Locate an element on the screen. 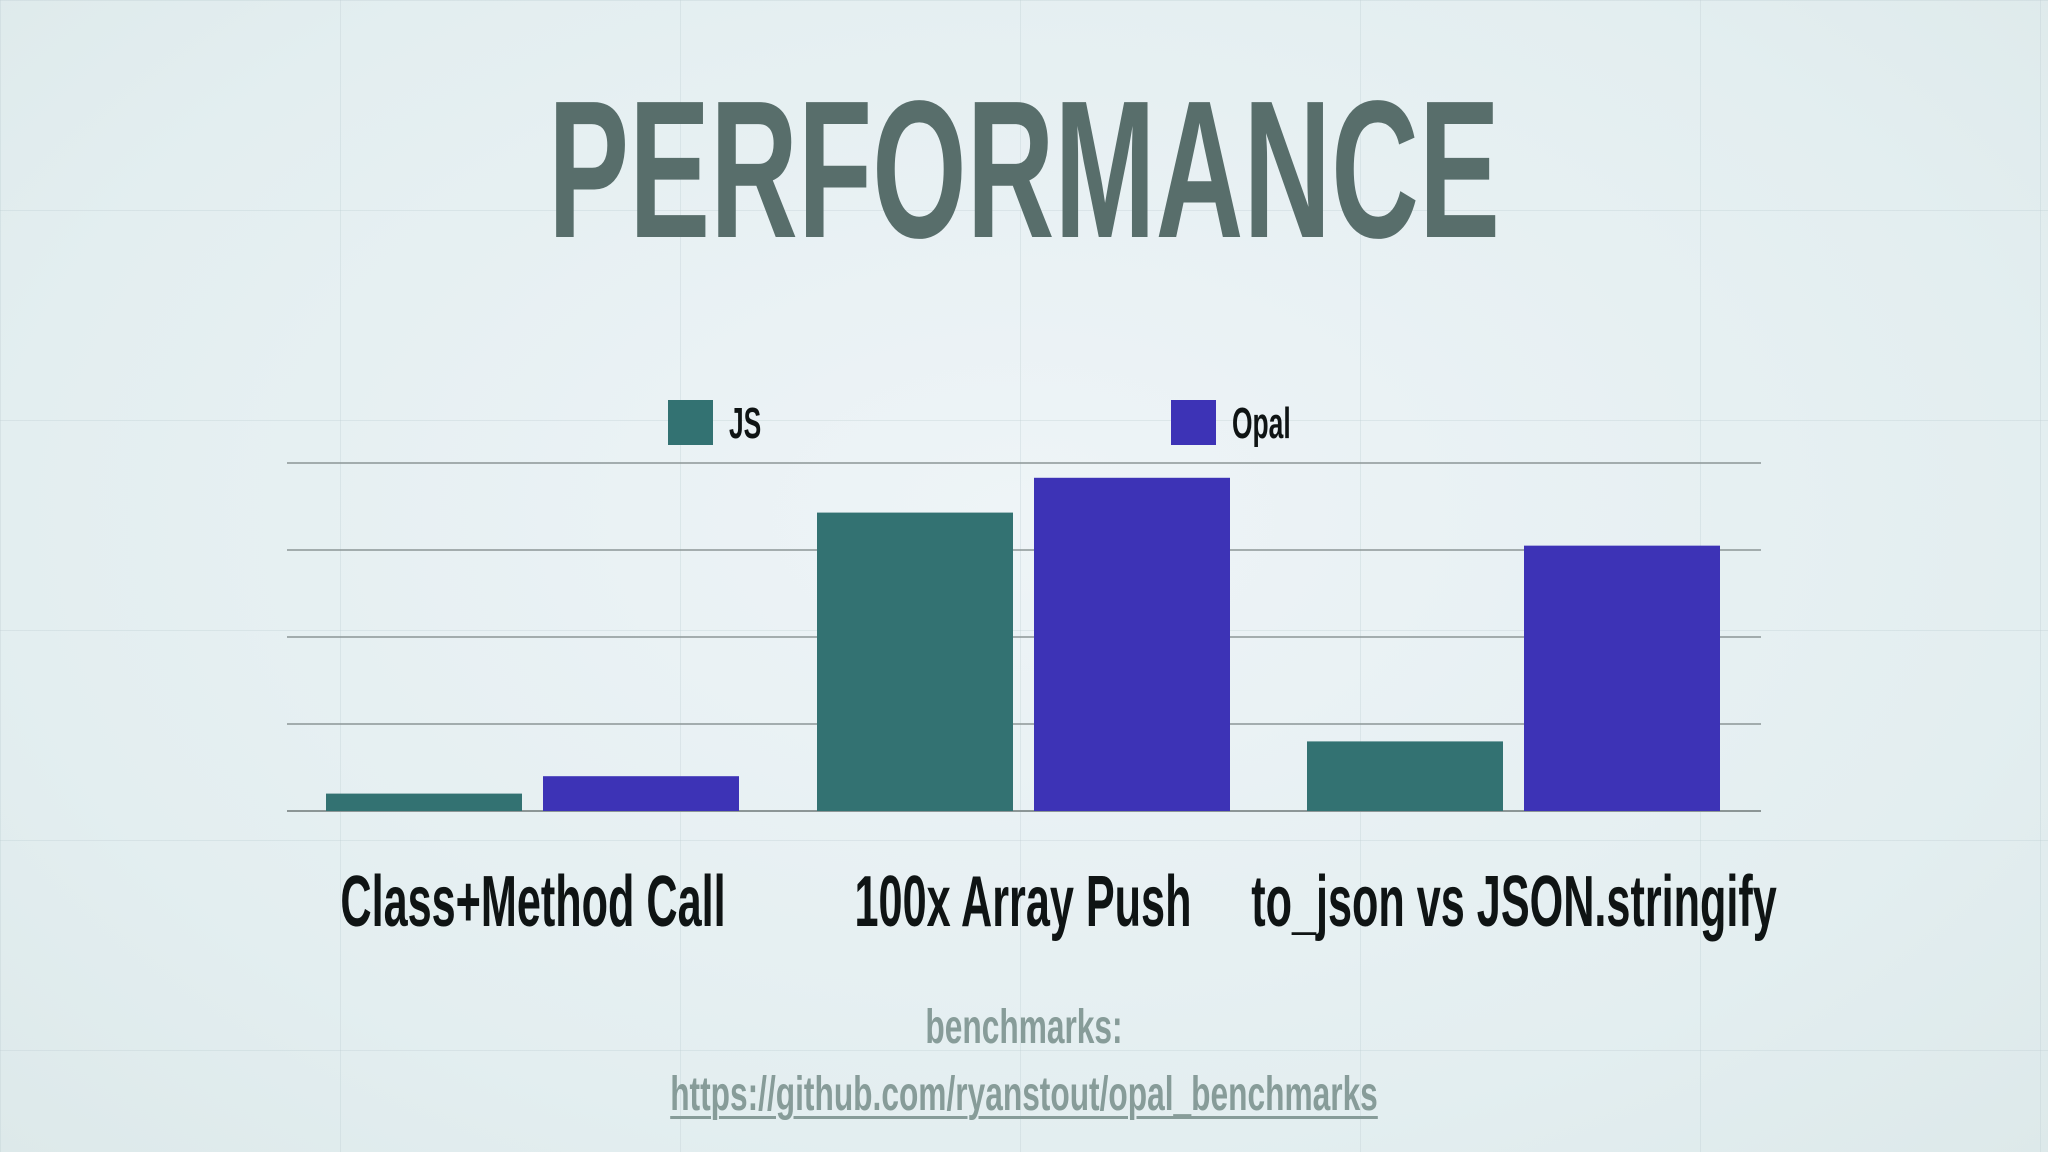  page-title: PERFORMANCE is located at coordinates (1024, 169).